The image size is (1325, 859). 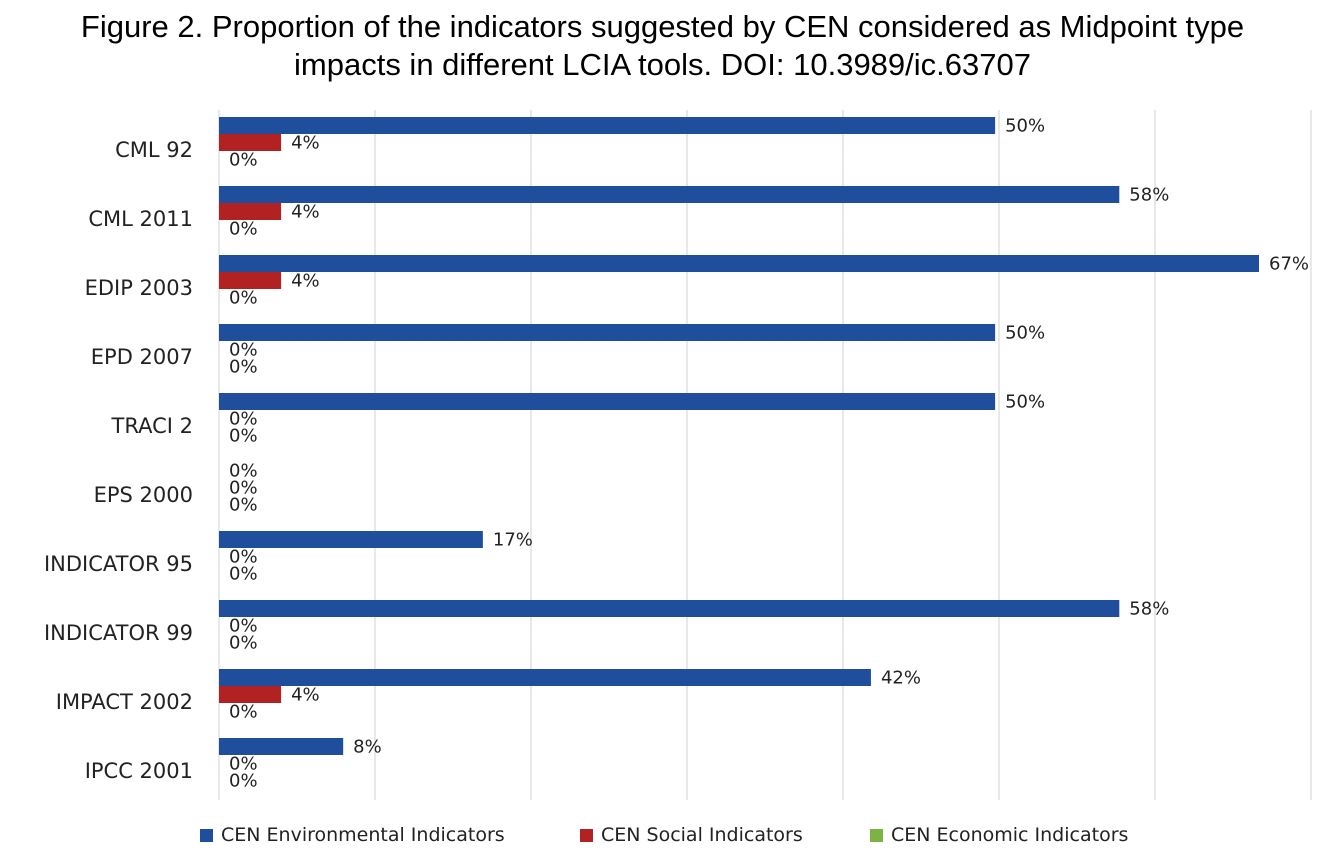 What do you see at coordinates (118, 633) in the screenshot?
I see `category-label: INDICATOR 99` at bounding box center [118, 633].